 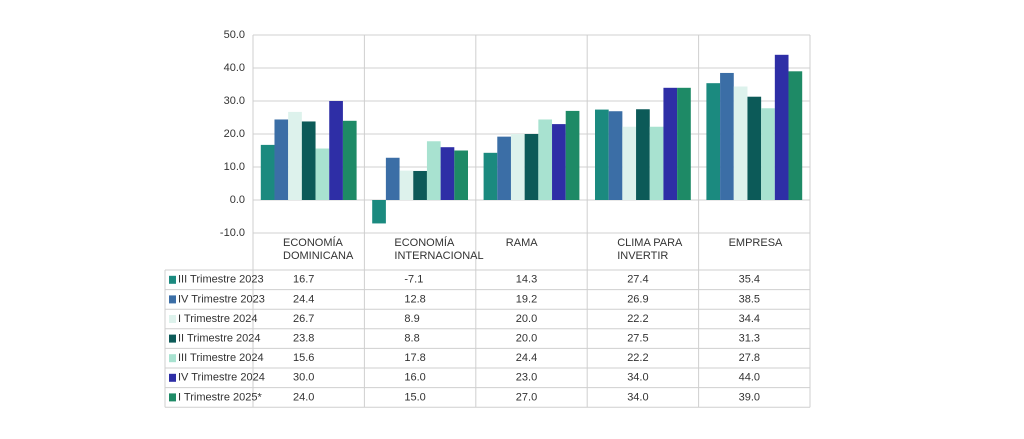 What do you see at coordinates (637, 280) in the screenshot?
I see `value-label: 27.4` at bounding box center [637, 280].